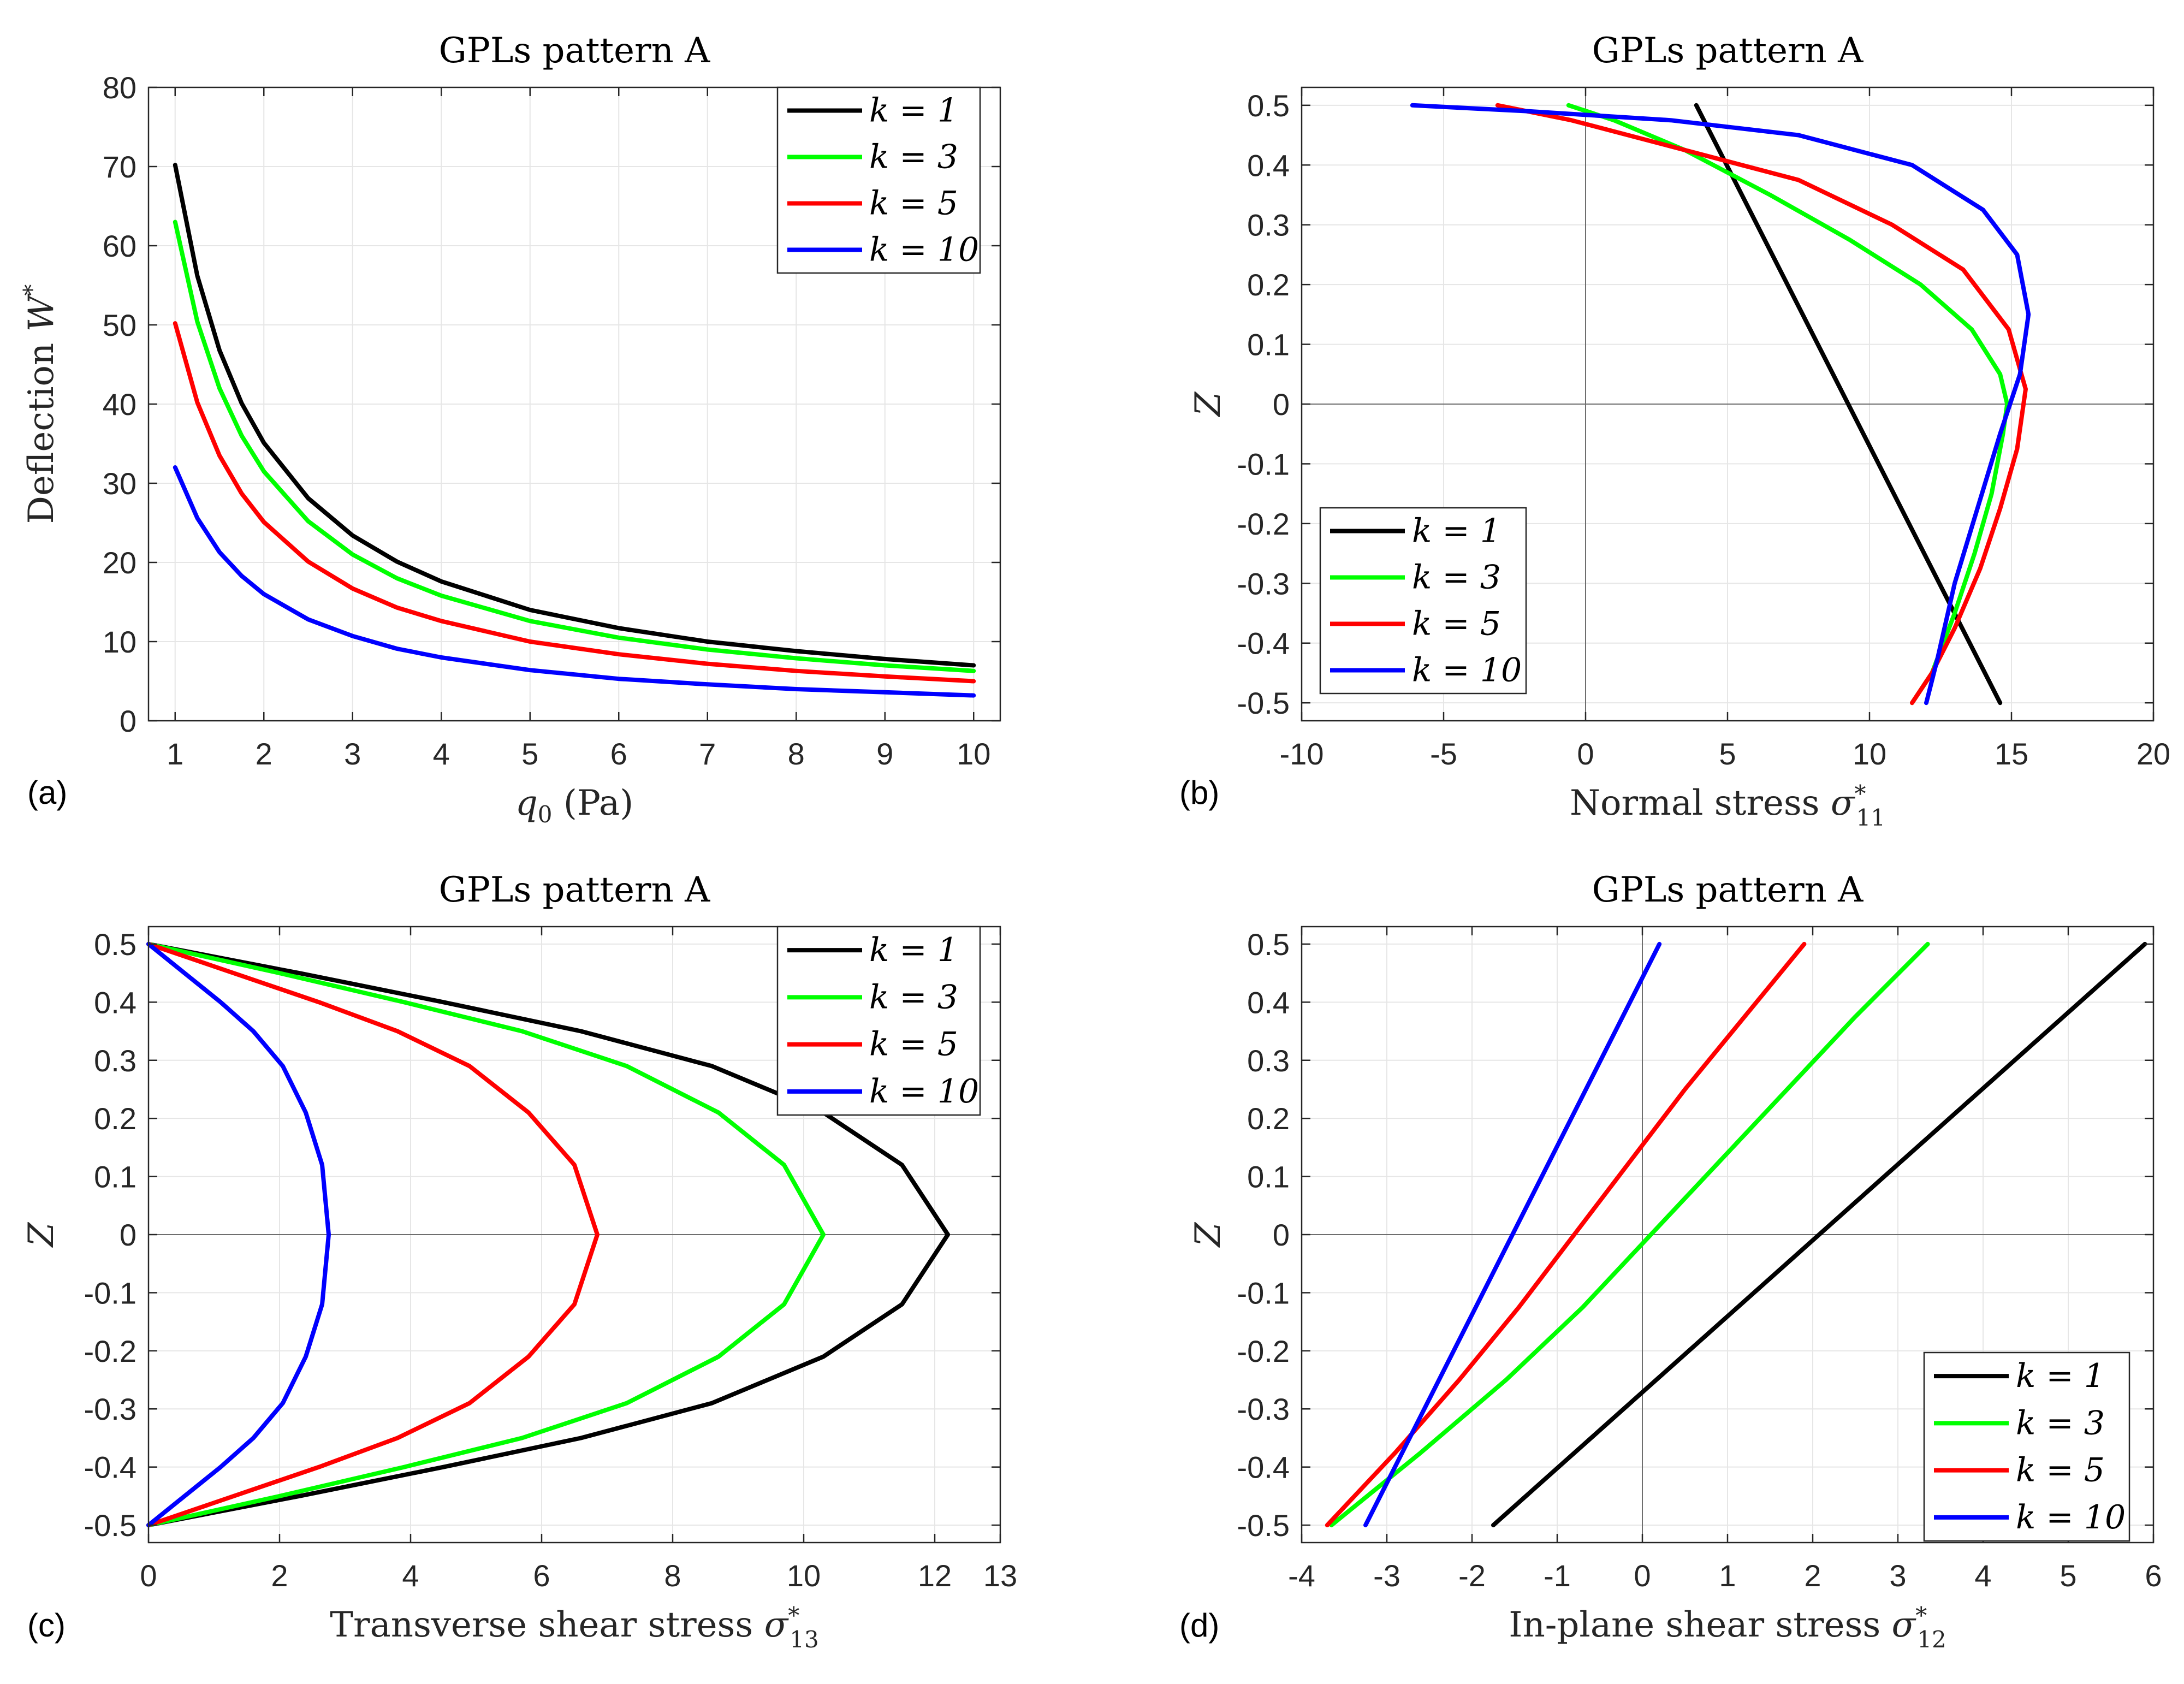 Image resolution: width=2184 pixels, height=1684 pixels. I want to click on x-tick-label: 20, so click(2153, 754).